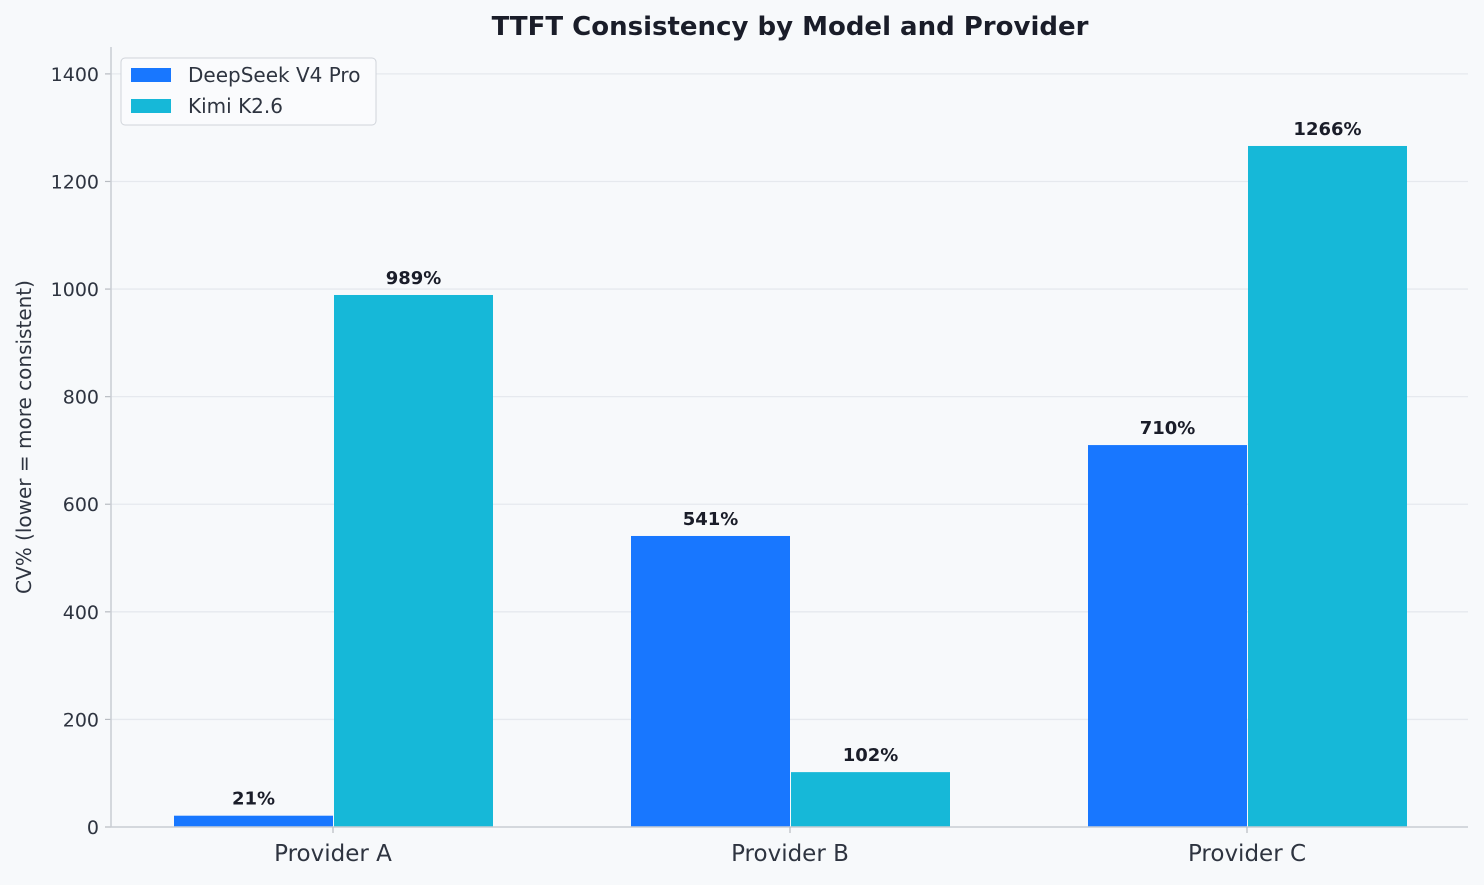 This screenshot has width=1484, height=885. Describe the element at coordinates (710, 681) in the screenshot. I see `bar-deepseek-provider-b` at that location.